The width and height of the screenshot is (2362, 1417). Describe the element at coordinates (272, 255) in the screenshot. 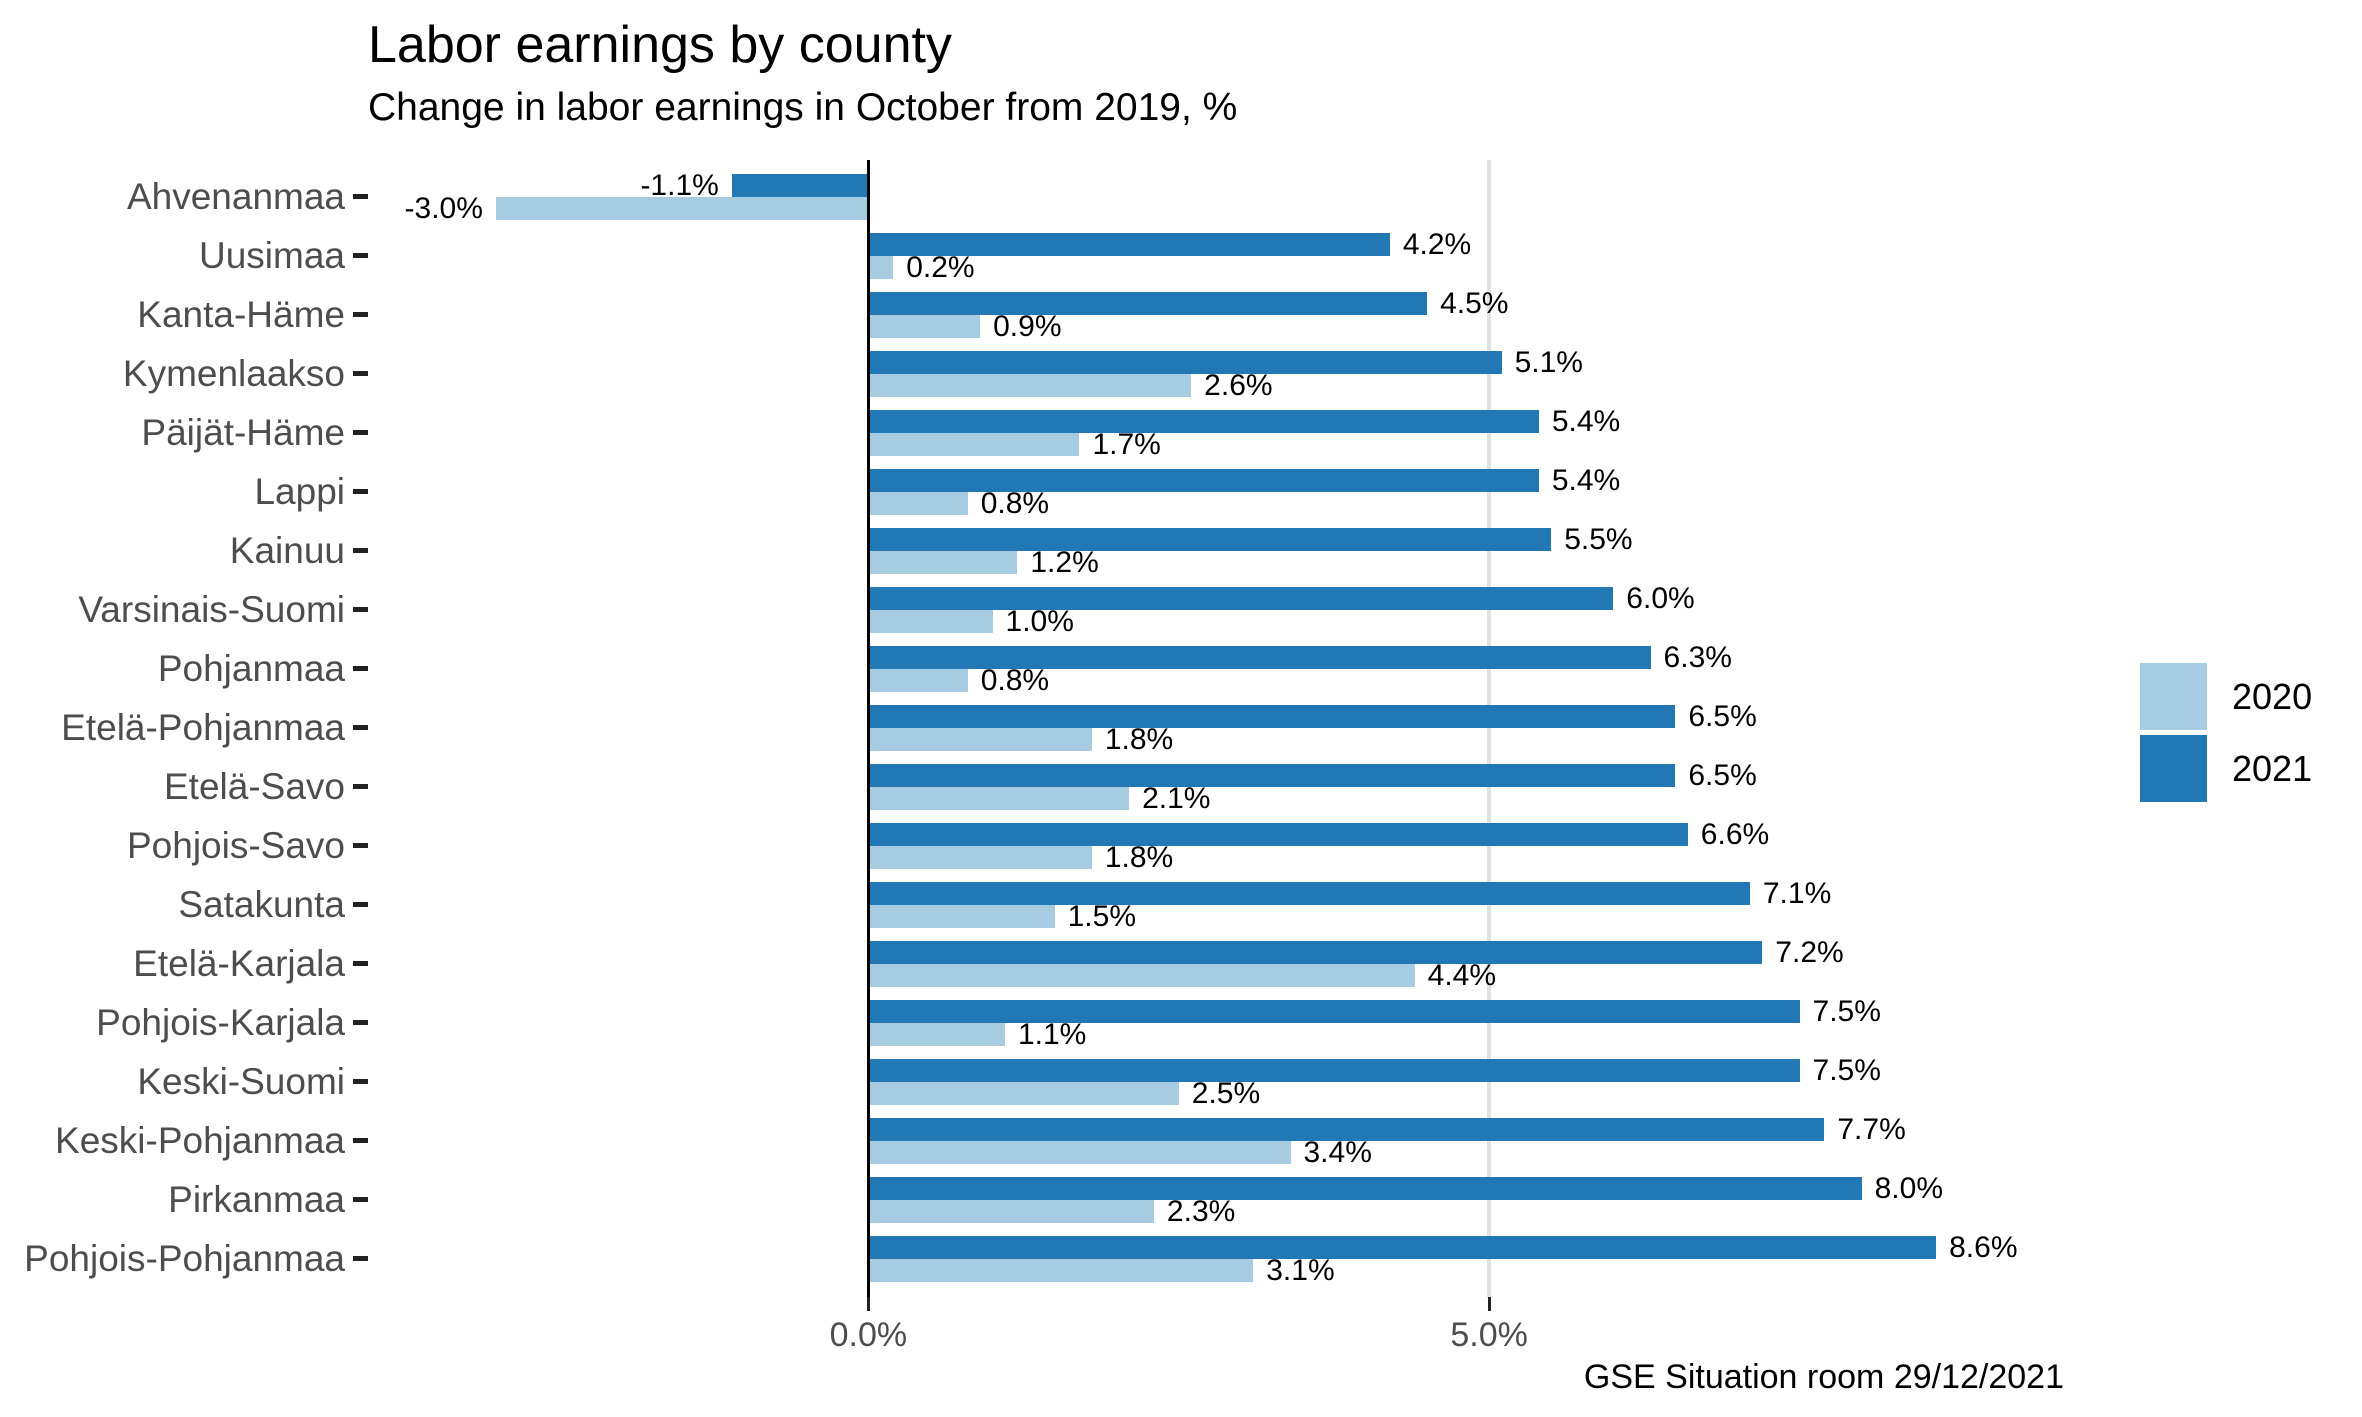

I see `category-label-Uusimaa: Uusimaa` at that location.